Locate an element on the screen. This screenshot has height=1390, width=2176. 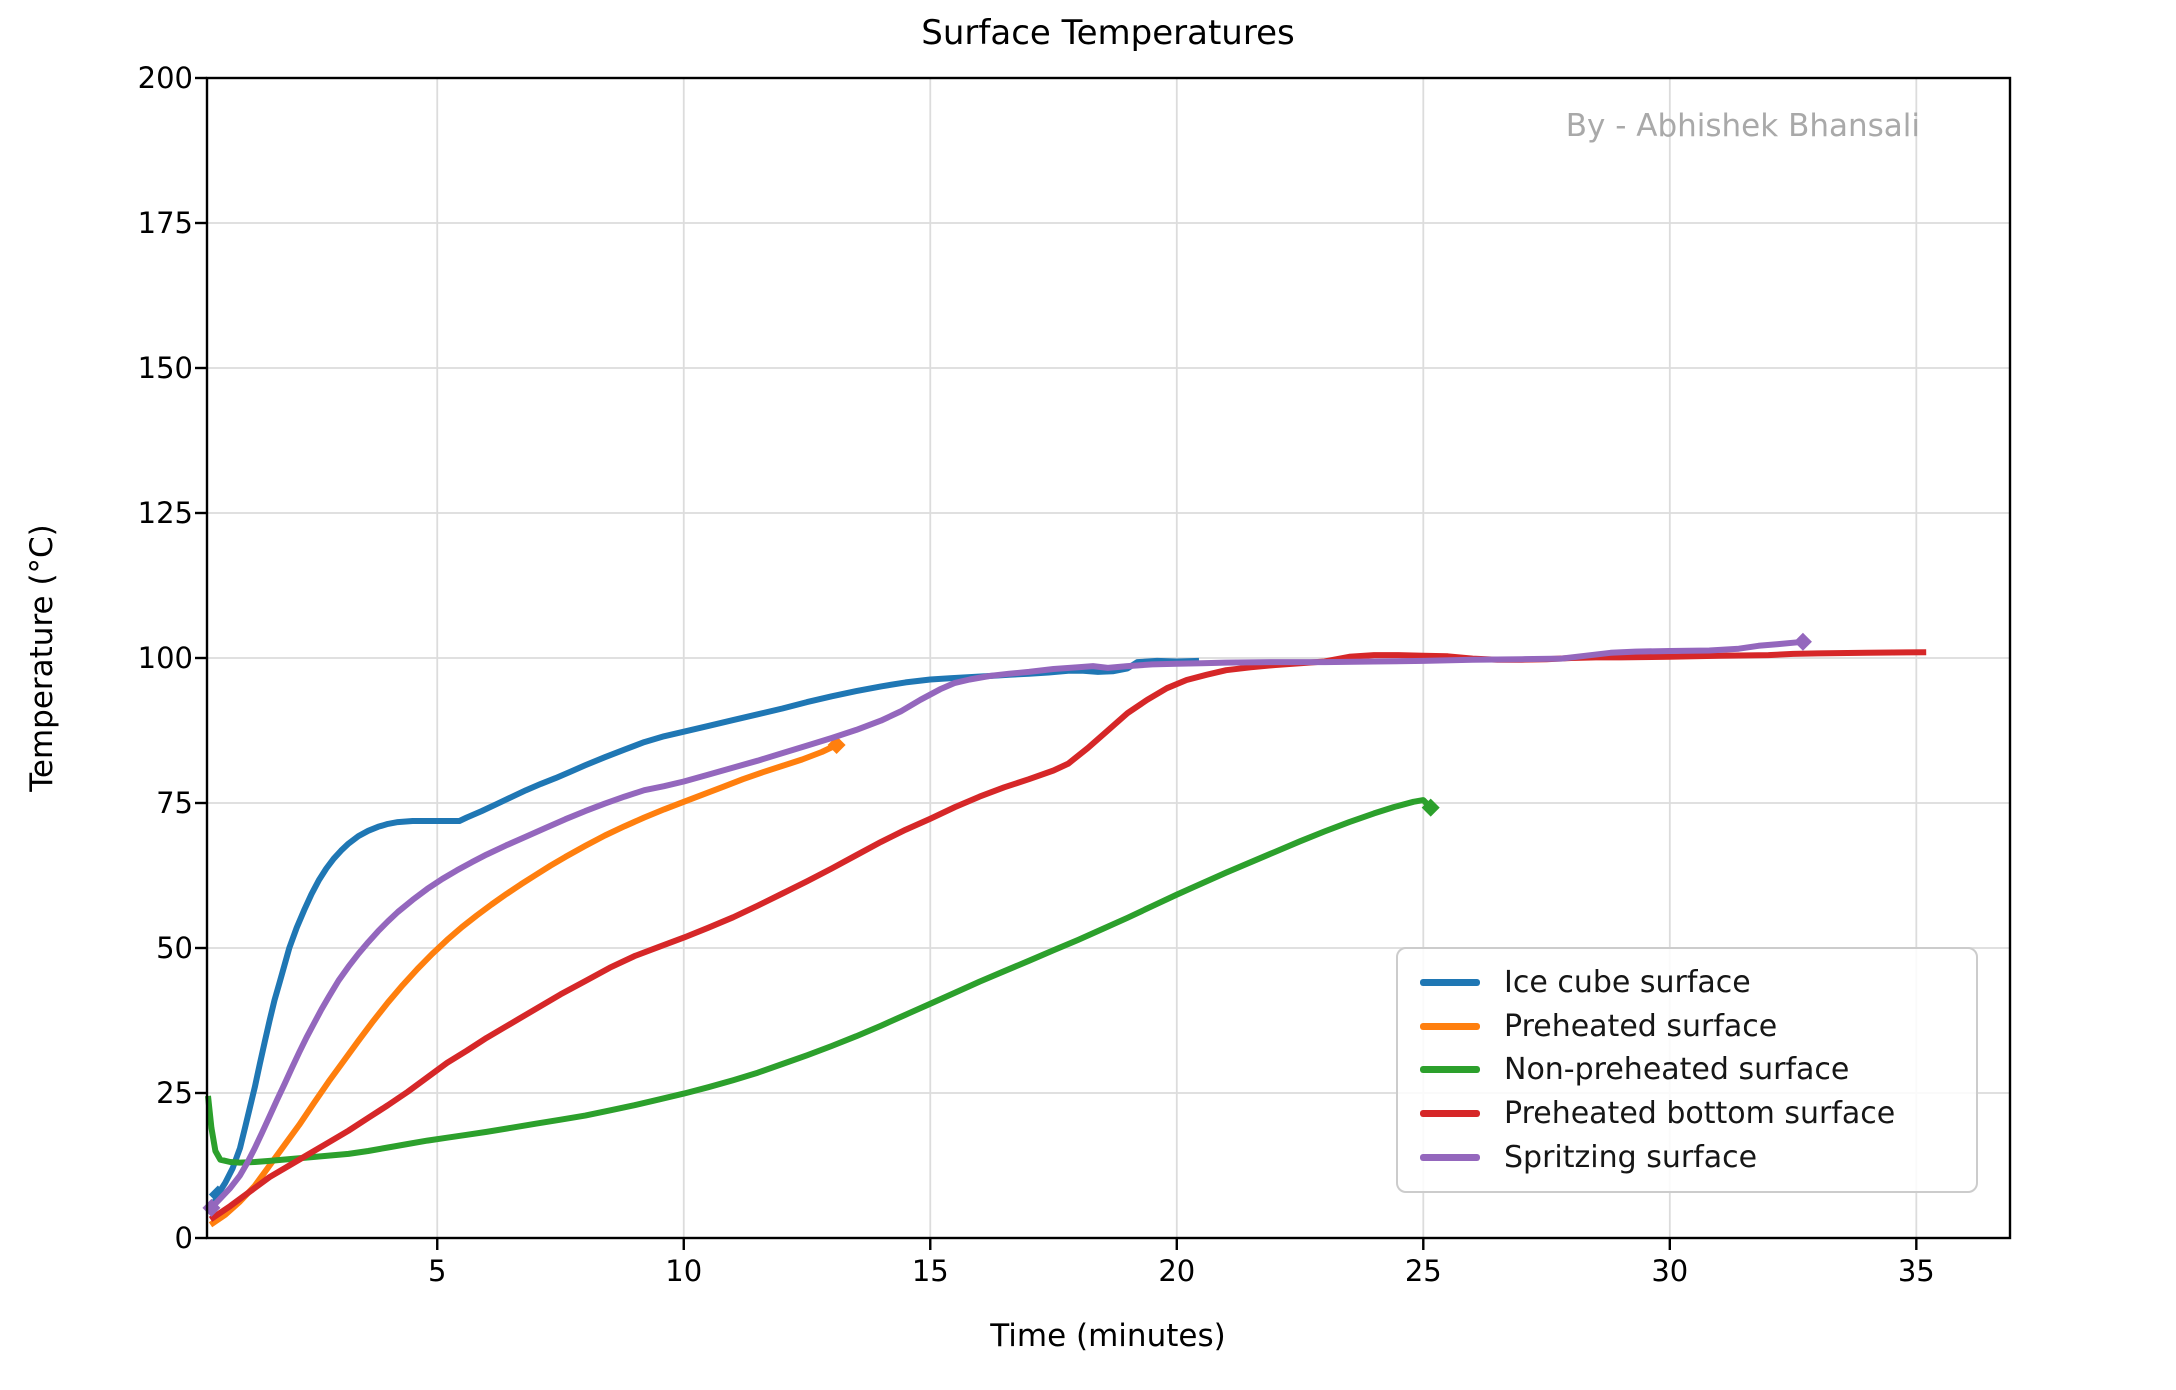
legend-item-preheated-bottom-surface: Preheated bottom surface is located at coordinates (1688, 1113).